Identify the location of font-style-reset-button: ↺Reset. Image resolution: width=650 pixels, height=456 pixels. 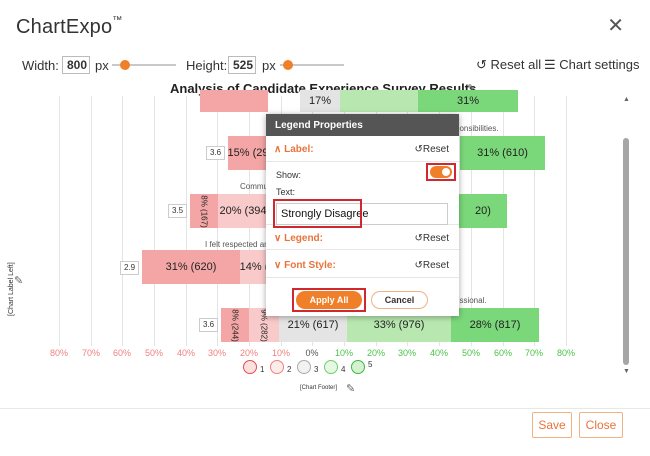
(431, 265).